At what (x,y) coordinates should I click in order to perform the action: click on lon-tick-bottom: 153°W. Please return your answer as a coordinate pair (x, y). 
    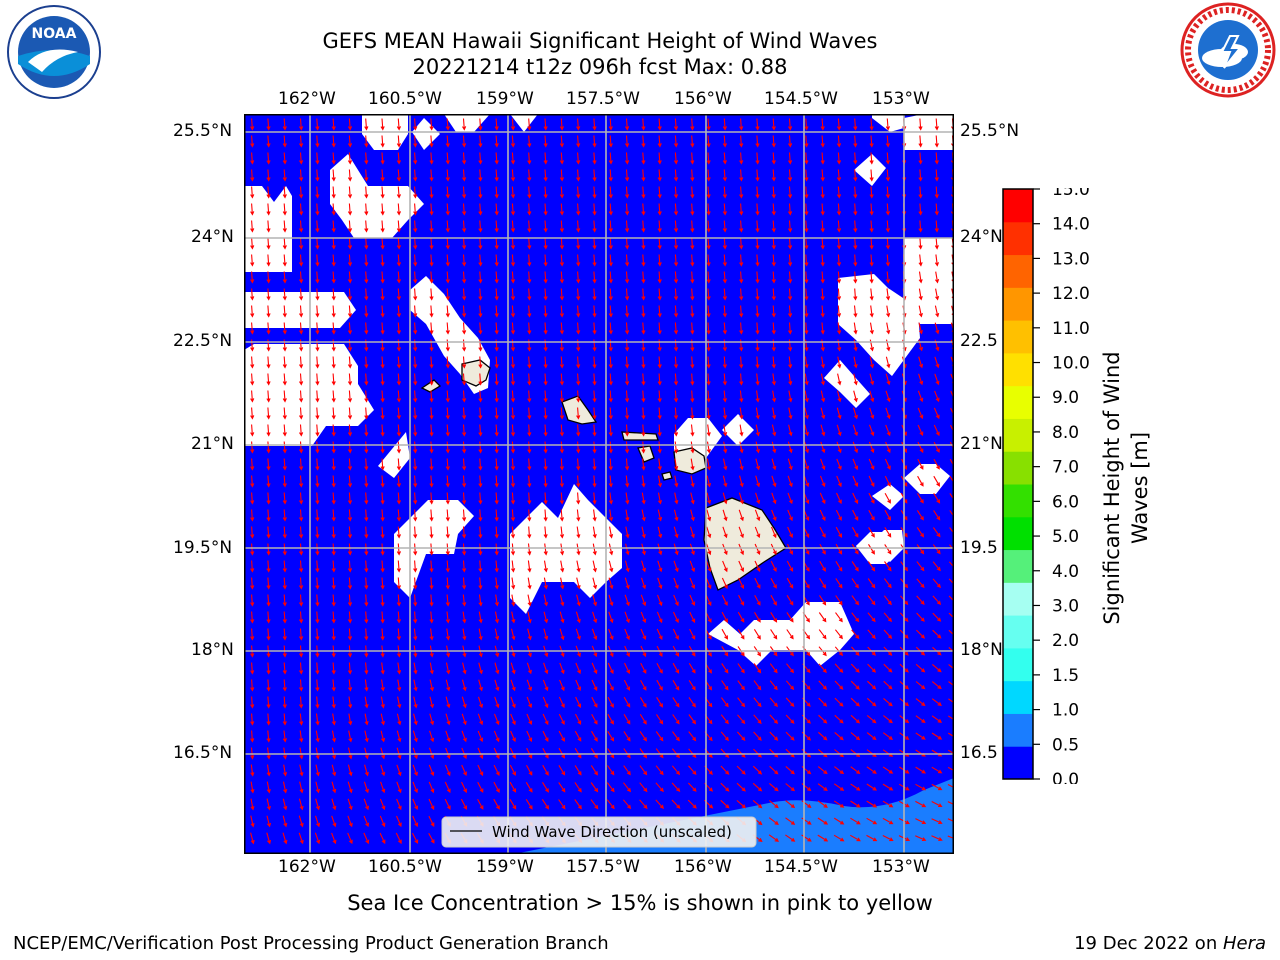
    Looking at the image, I should click on (901, 867).